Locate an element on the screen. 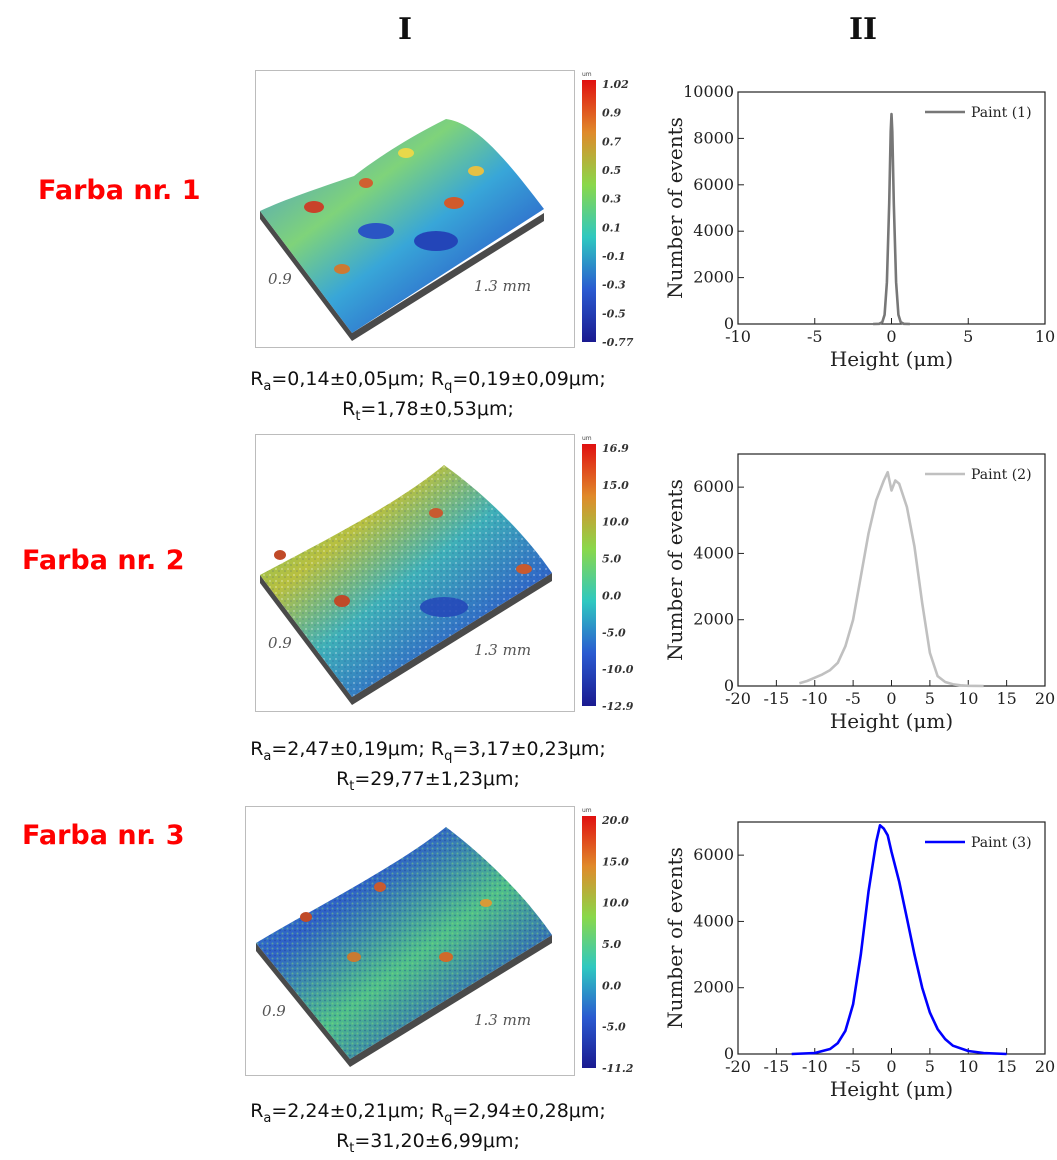 The image size is (1057, 1160). row-label-3: Farba nr. 3 is located at coordinates (103, 835).